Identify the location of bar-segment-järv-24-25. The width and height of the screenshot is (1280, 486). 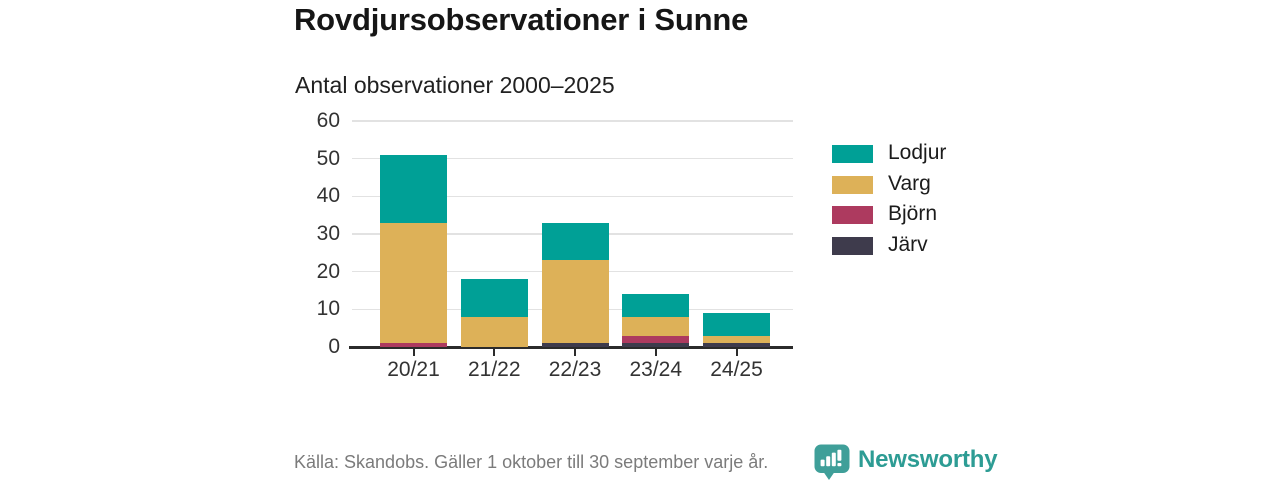
(736, 345).